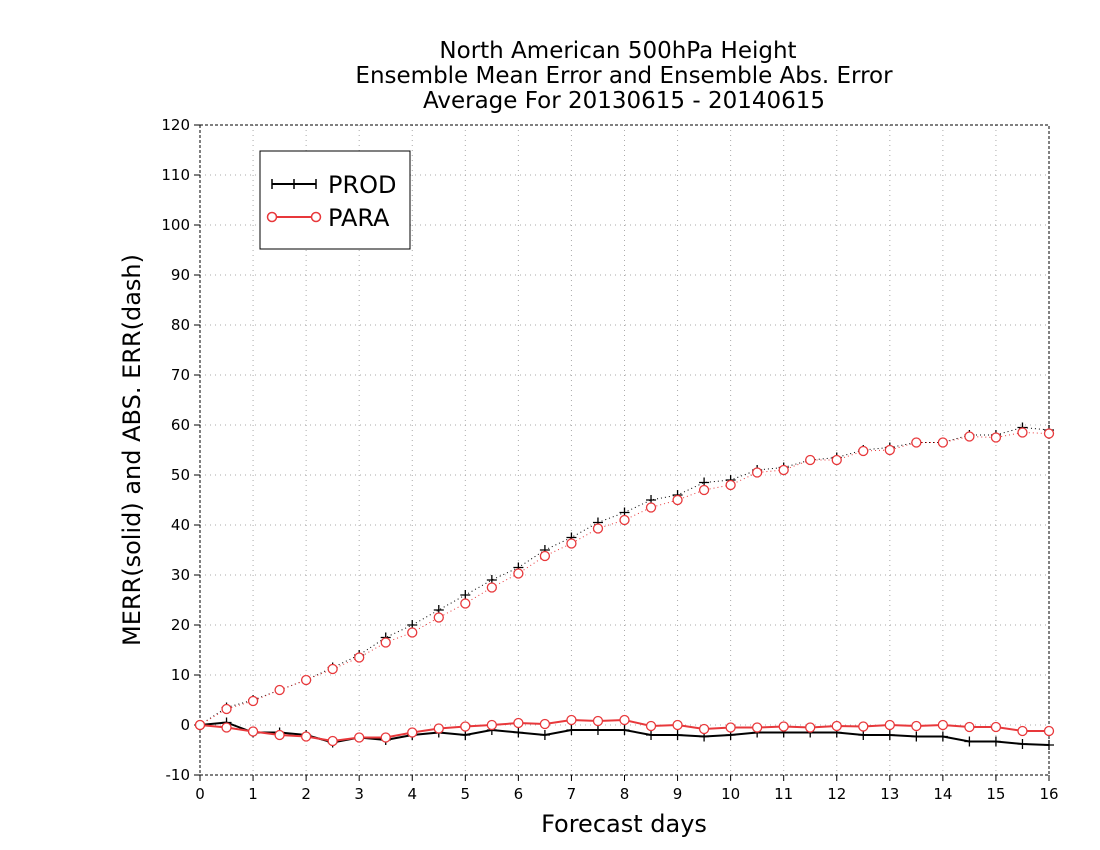  Describe the element at coordinates (412, 794) in the screenshot. I see `x-tick-label: 4` at that location.